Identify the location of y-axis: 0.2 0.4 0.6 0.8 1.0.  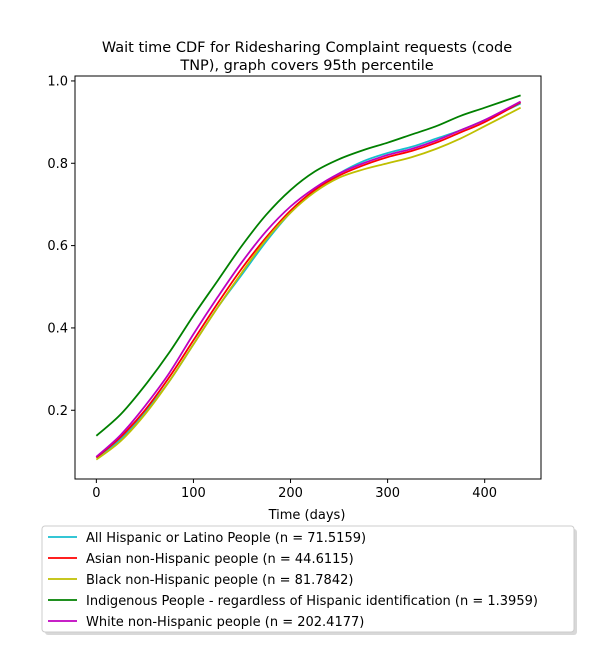
(61, 246).